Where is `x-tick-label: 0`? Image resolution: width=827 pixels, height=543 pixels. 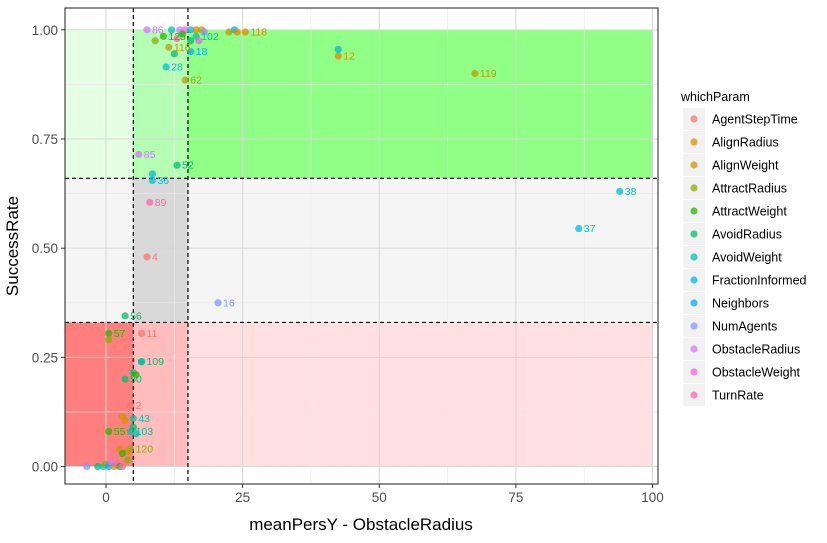
x-tick-label: 0 is located at coordinates (106, 497).